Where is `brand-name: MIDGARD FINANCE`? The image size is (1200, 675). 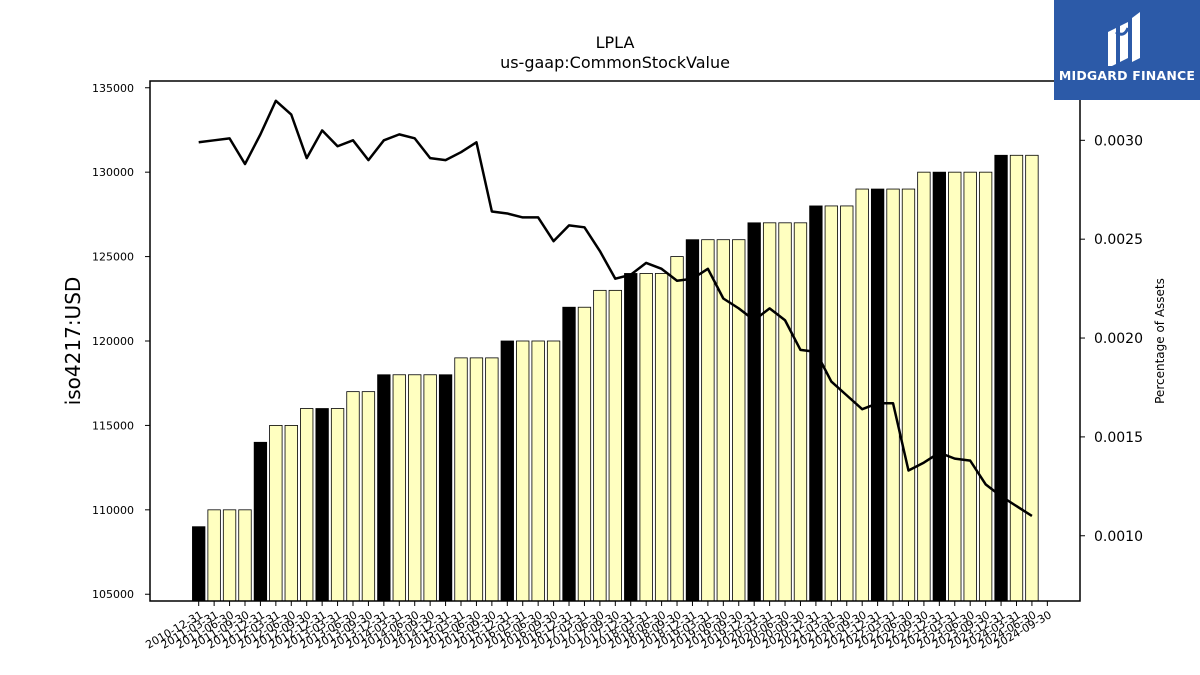 brand-name: MIDGARD FINANCE is located at coordinates (1127, 75).